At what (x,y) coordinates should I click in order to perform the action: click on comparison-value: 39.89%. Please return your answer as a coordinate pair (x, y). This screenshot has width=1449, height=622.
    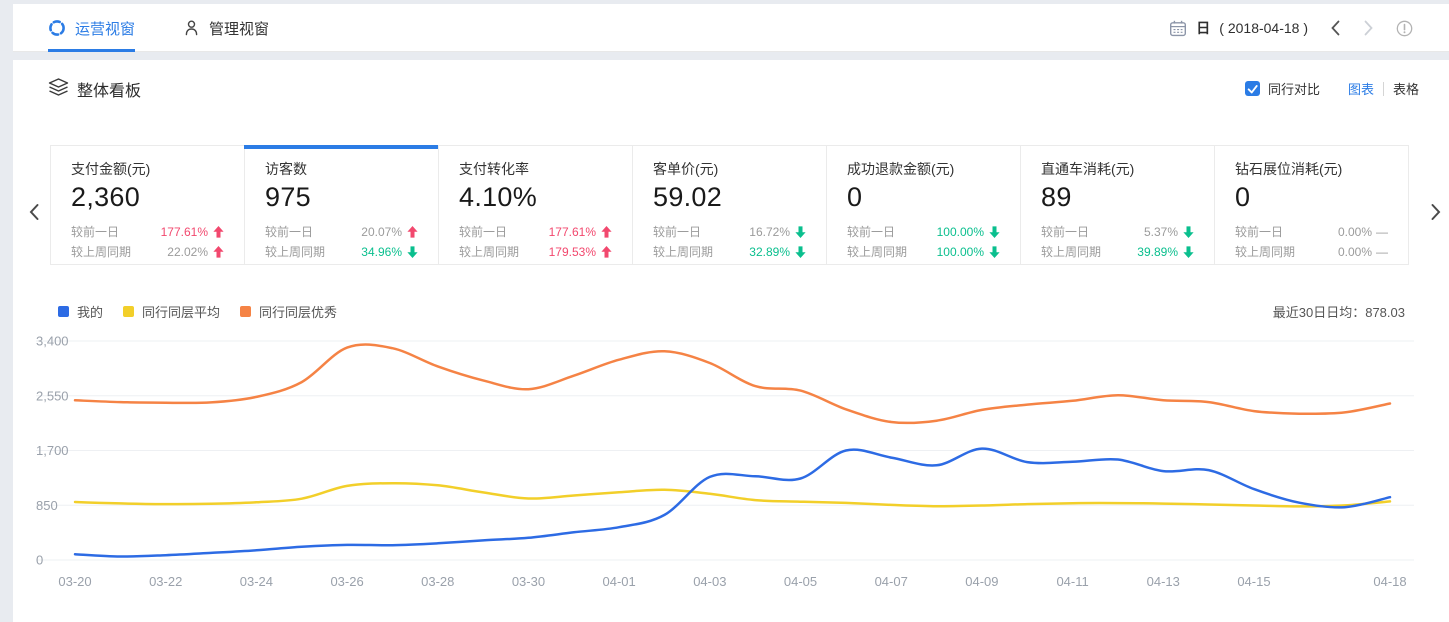
    Looking at the image, I should click on (1157, 252).